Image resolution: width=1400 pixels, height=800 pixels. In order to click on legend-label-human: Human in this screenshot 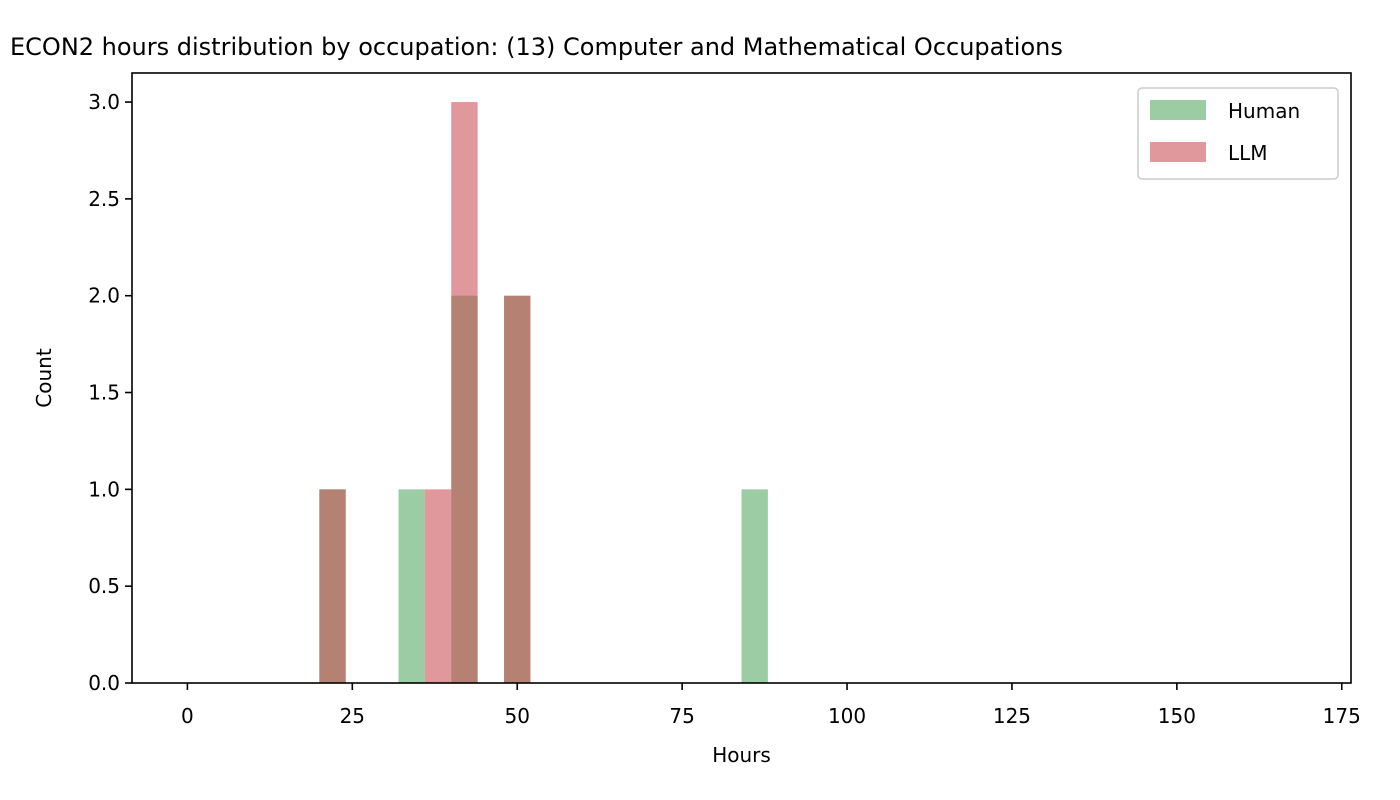, I will do `click(1264, 111)`.